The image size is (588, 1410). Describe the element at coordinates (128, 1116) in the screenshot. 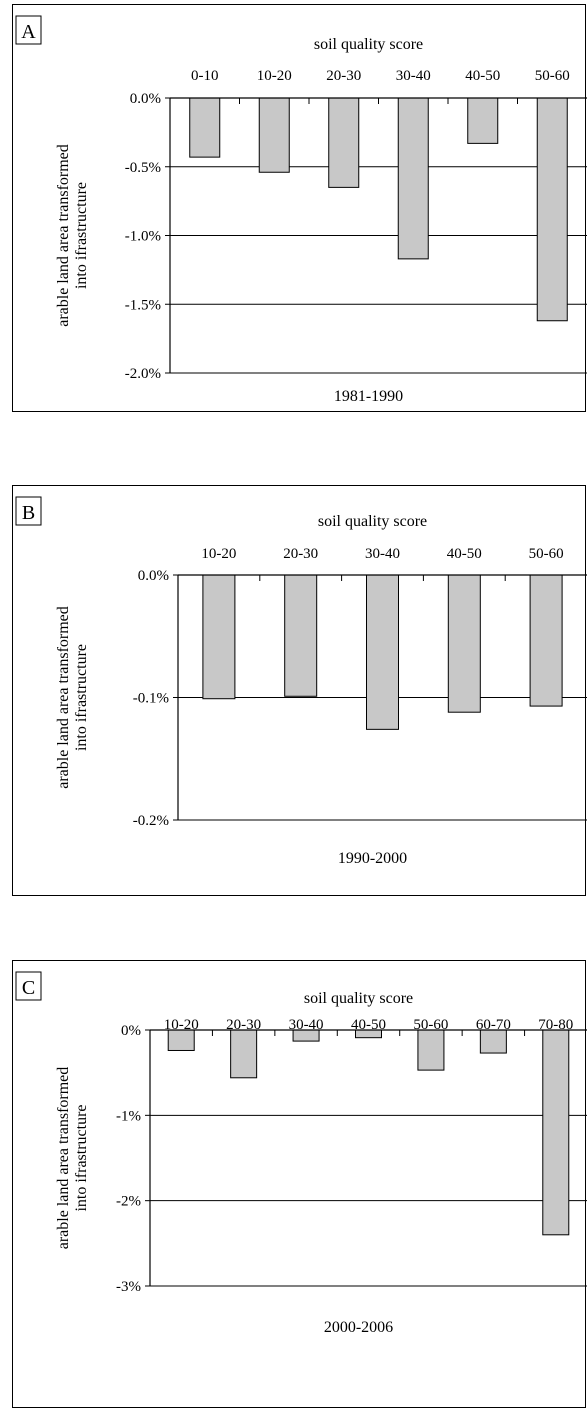

I see `y-tick-label: -1%` at that location.